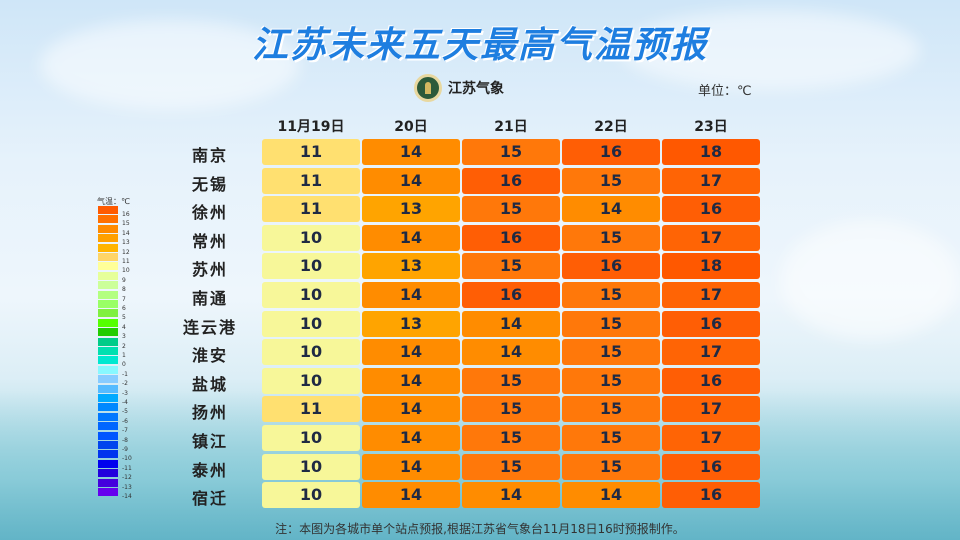  I want to click on city-label: 泰州, so click(209, 470).